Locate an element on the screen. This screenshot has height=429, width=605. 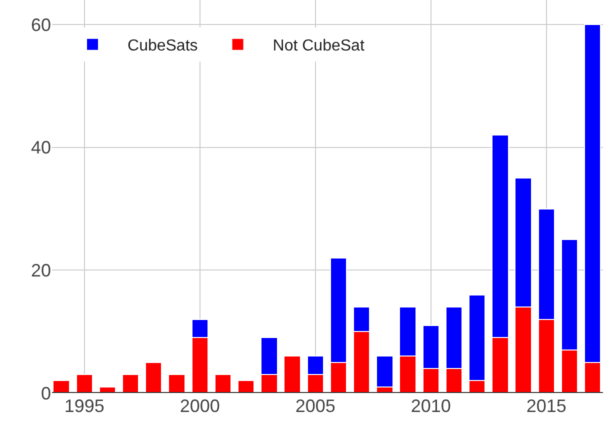
x-tick-label: 1995 is located at coordinates (84, 406).